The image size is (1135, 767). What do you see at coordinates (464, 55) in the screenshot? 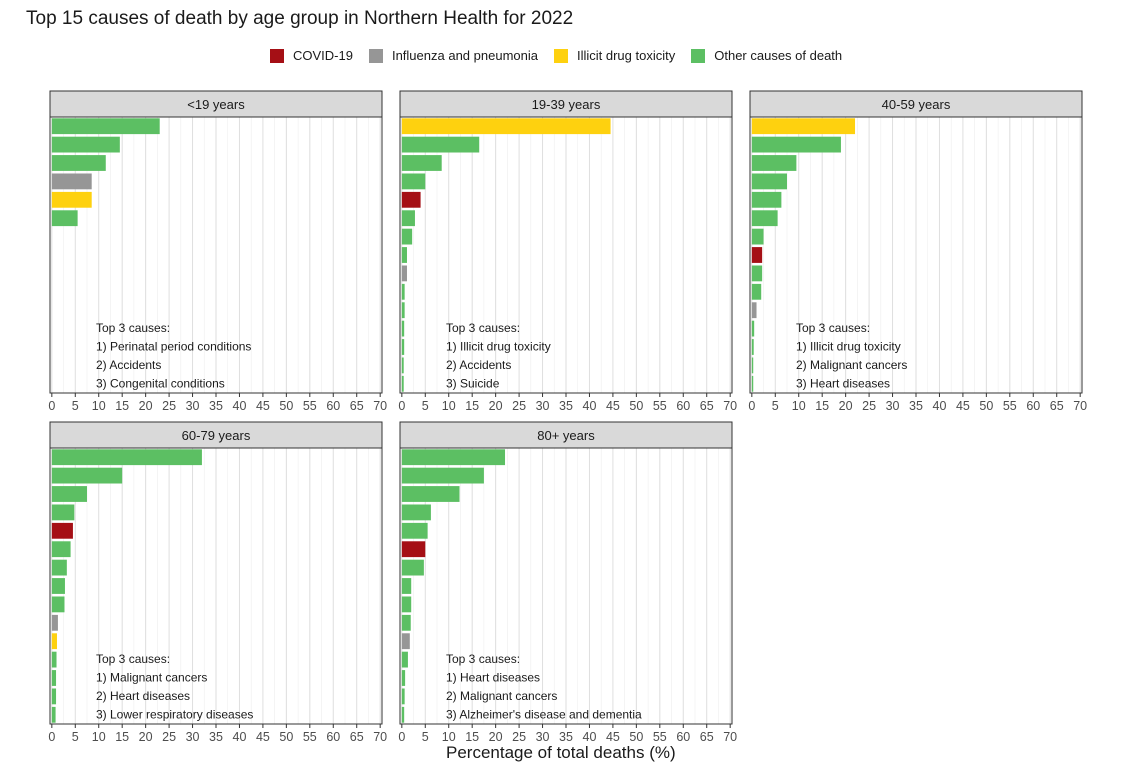
I see `legend-label-influenza: Influenza and pneumonia` at bounding box center [464, 55].